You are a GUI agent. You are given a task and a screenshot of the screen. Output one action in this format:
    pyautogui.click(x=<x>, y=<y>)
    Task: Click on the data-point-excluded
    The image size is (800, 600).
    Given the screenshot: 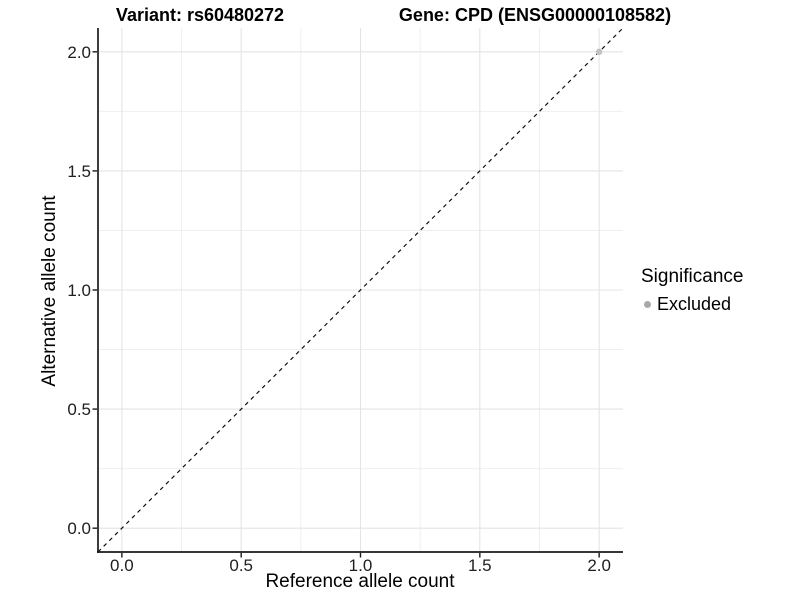 What is the action you would take?
    pyautogui.click(x=599, y=52)
    